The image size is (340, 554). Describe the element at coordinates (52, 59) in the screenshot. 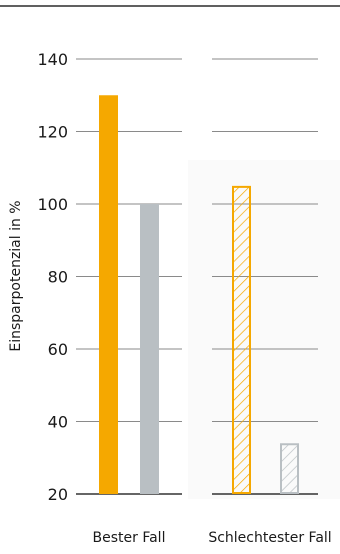

I see `y-tick-label-140: 140` at that location.